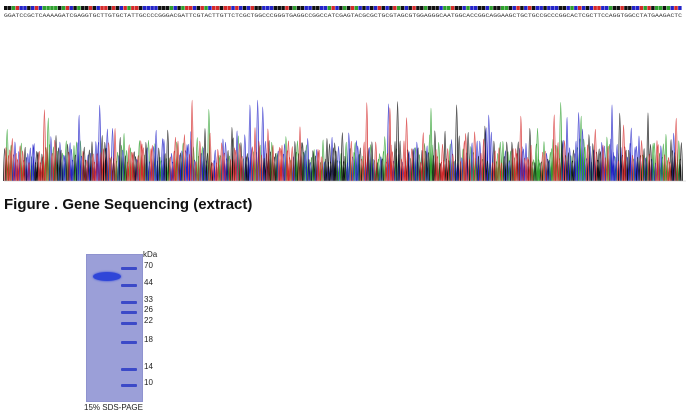 This screenshot has height=415, width=686. Describe the element at coordinates (148, 309) in the screenshot. I see `marker-label-26: 26` at that location.